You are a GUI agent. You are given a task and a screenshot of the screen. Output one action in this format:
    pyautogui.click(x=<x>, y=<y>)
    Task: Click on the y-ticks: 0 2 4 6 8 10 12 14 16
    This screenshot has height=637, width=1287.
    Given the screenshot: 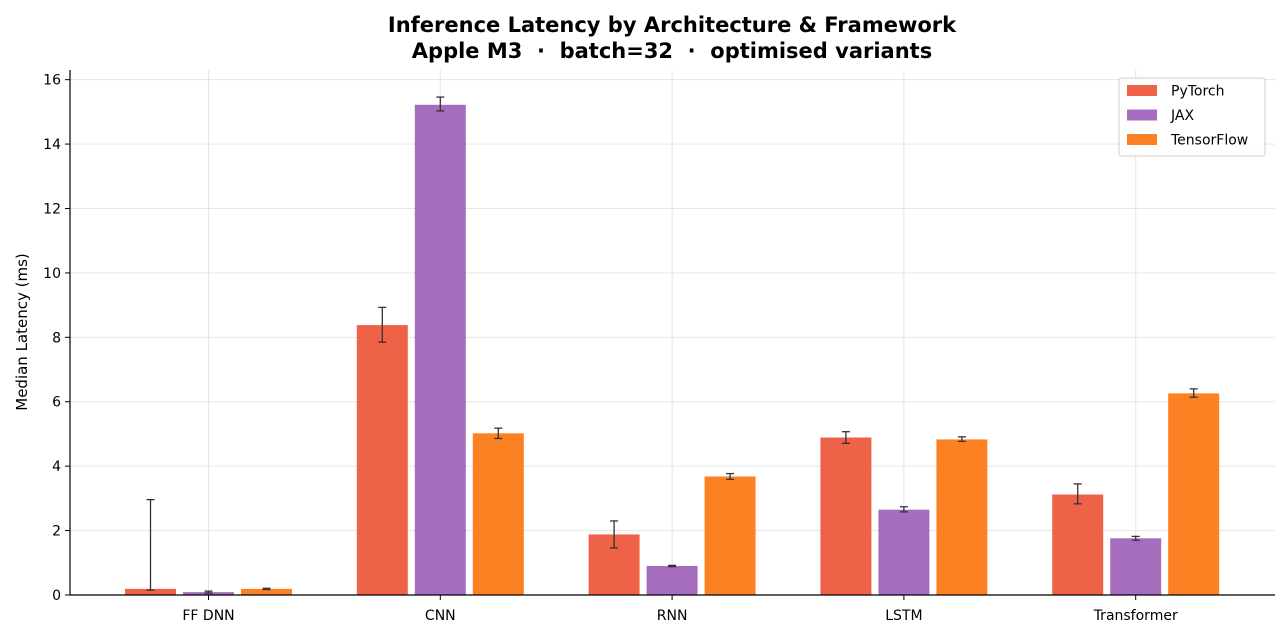 What is the action you would take?
    pyautogui.click(x=56, y=338)
    